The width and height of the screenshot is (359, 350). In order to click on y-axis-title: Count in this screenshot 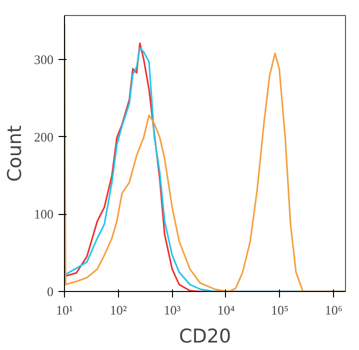, I will do `click(15, 153)`.